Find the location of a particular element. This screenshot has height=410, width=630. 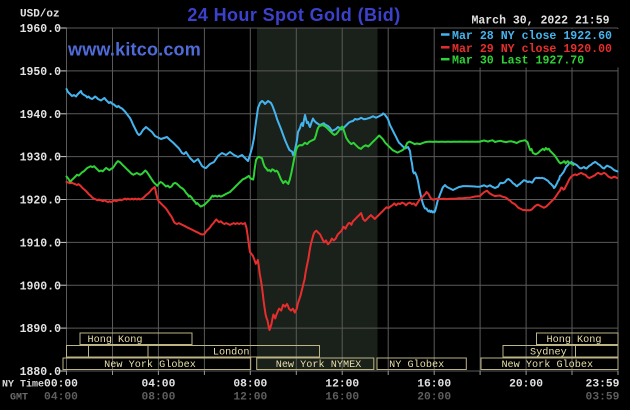

svg-text: 1940.0 is located at coordinates (41, 115).